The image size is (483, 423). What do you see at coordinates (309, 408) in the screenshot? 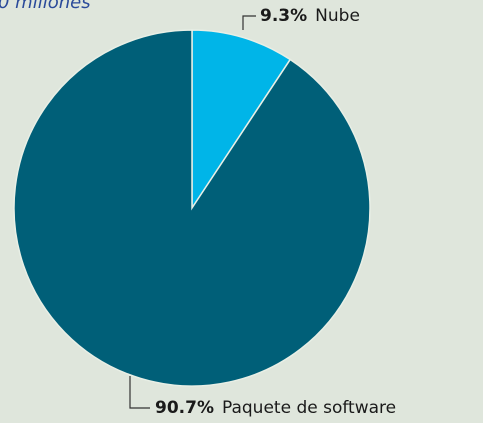
I see `category-label: Paquete de software` at bounding box center [309, 408].